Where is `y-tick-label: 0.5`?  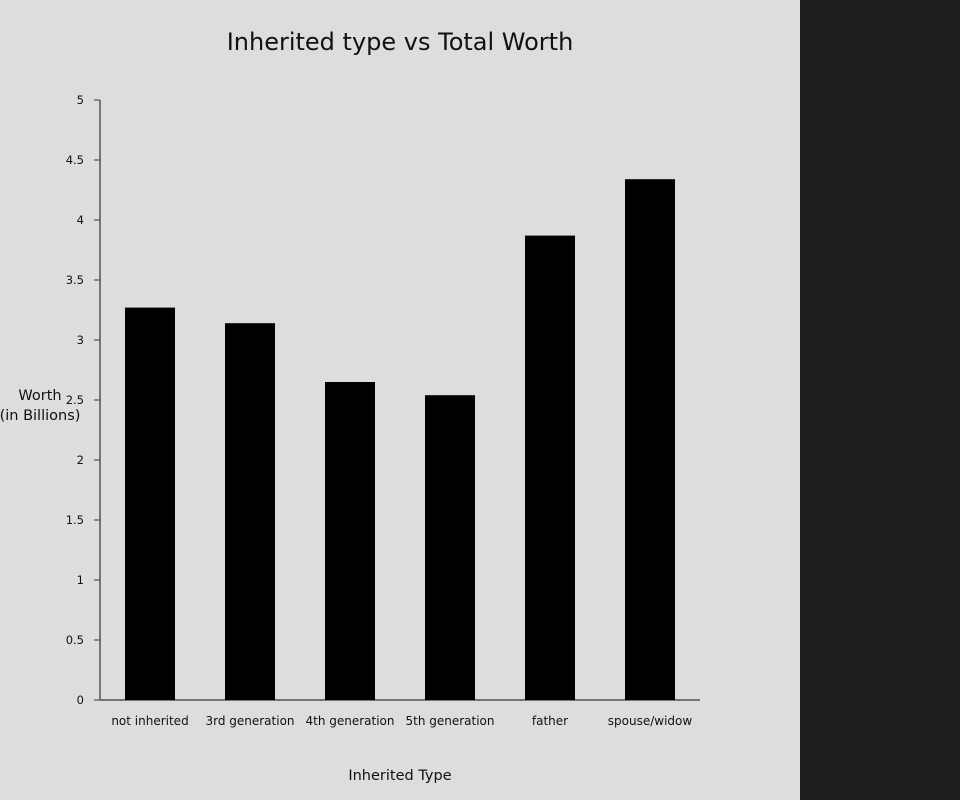 y-tick-label: 0.5 is located at coordinates (75, 640).